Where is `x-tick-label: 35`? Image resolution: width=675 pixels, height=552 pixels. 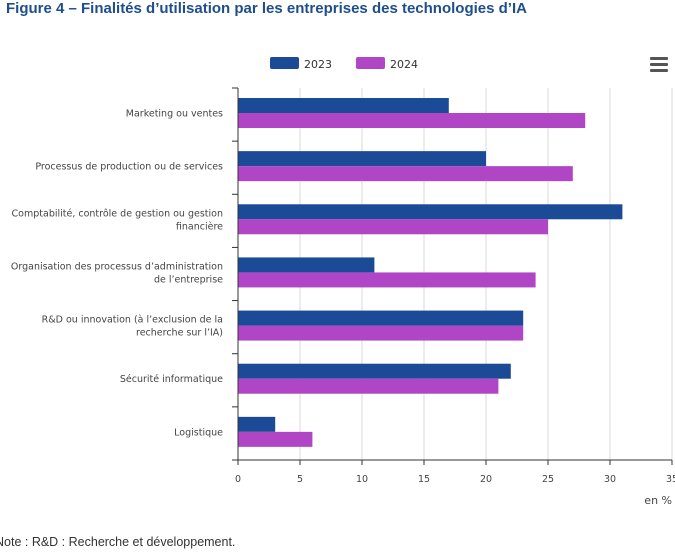 x-tick-label: 35 is located at coordinates (670, 479).